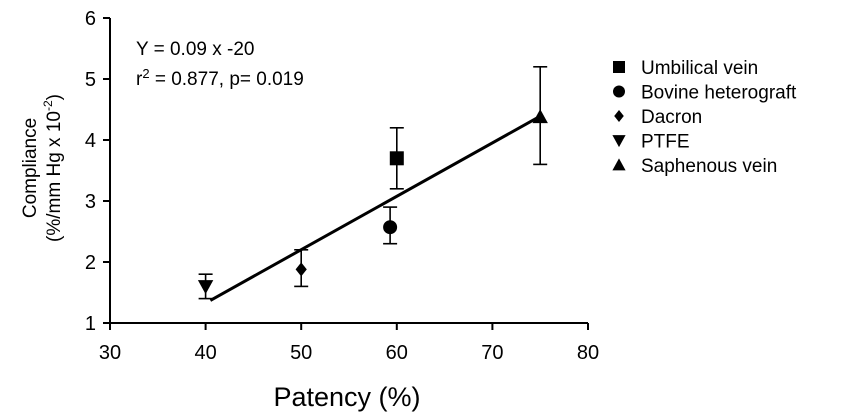 The image size is (843, 416). I want to click on point-bovine-heterograft, so click(390, 227).